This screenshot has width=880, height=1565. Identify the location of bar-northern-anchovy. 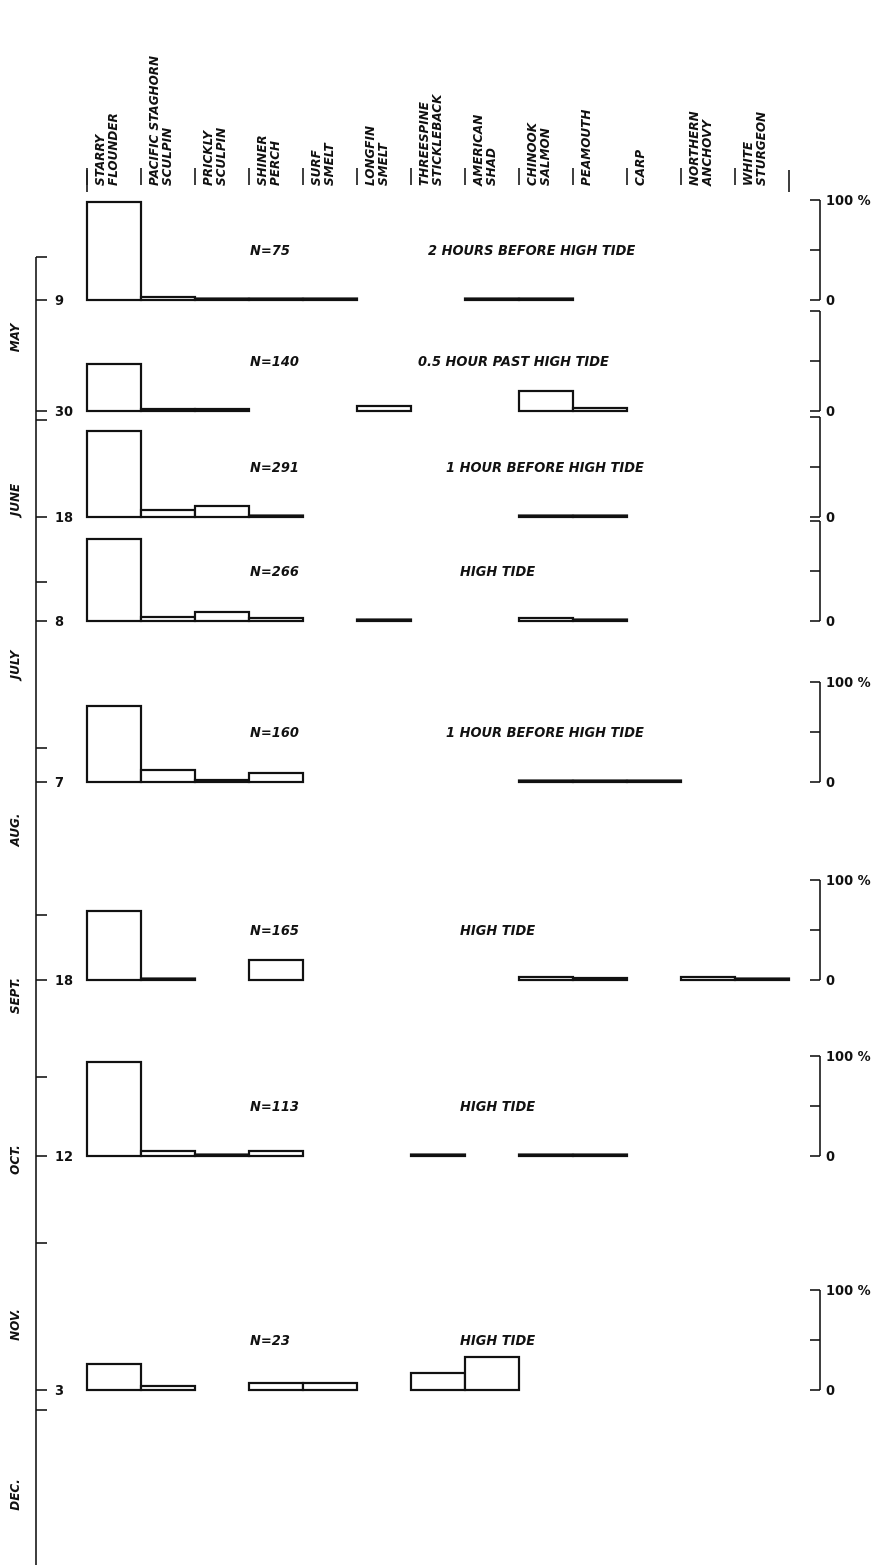
(708, 978).